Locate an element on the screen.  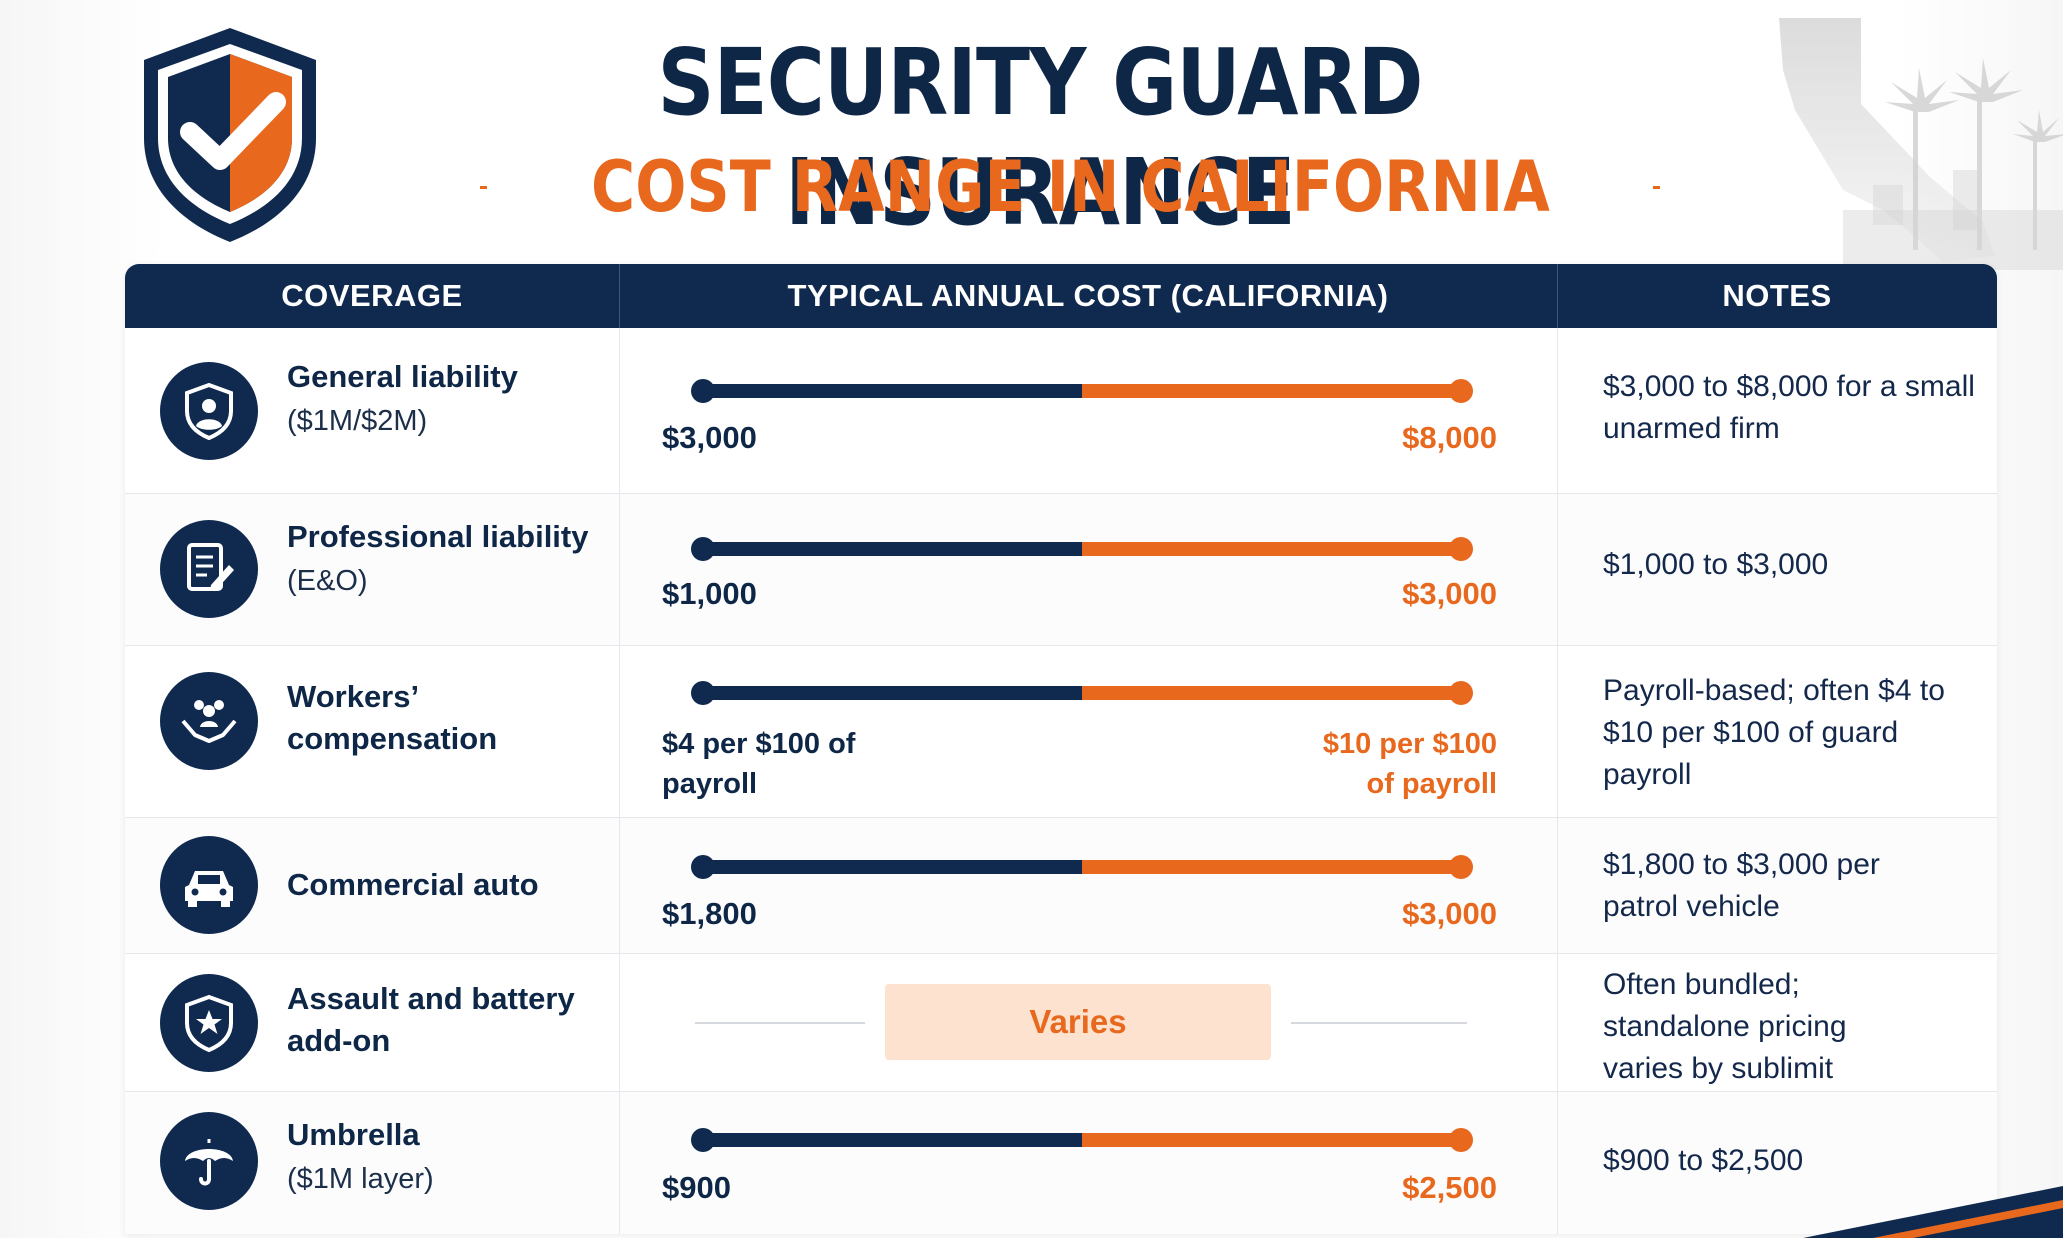
subtitle-row: COST RANGE IN CALIFORNIA is located at coordinates (1070, 187).